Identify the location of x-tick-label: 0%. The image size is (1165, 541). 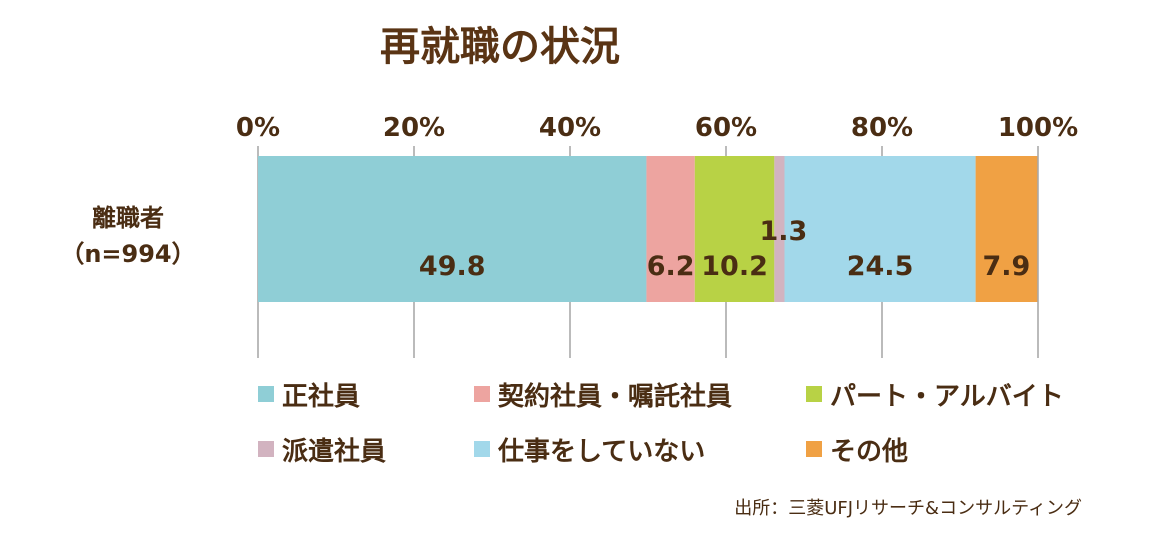
(258, 128).